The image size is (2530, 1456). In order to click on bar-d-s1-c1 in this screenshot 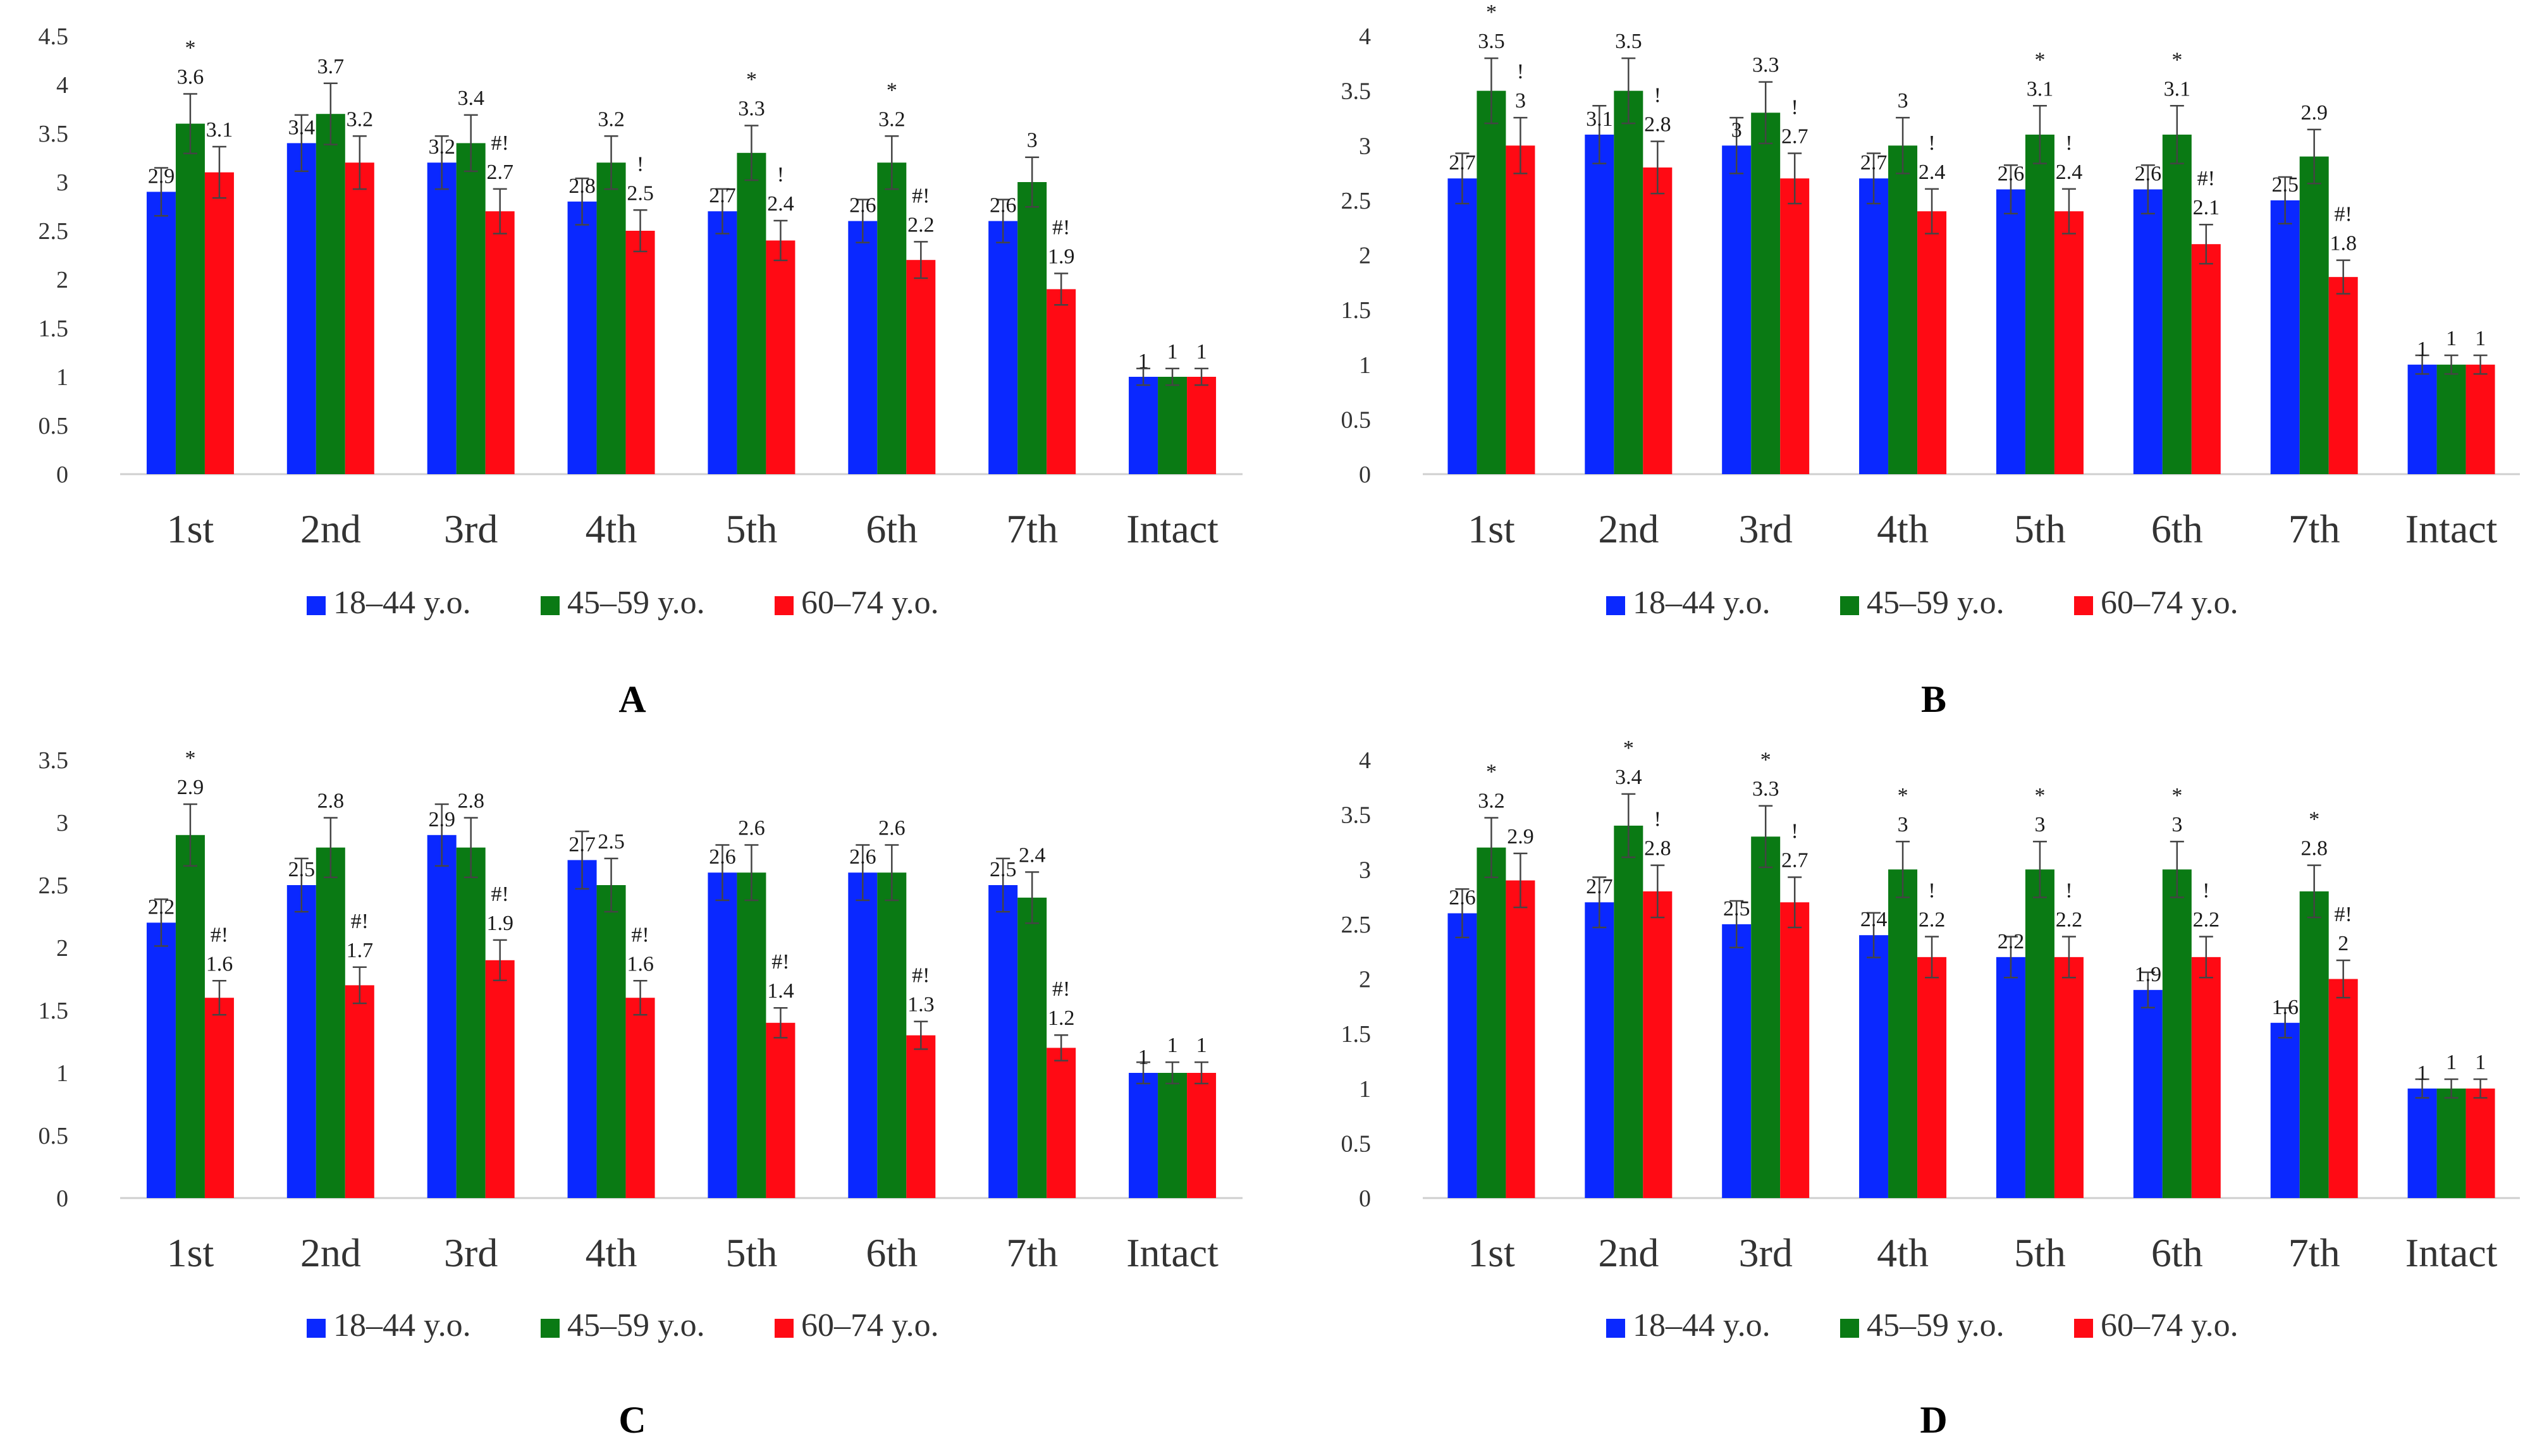, I will do `click(1628, 1011)`.